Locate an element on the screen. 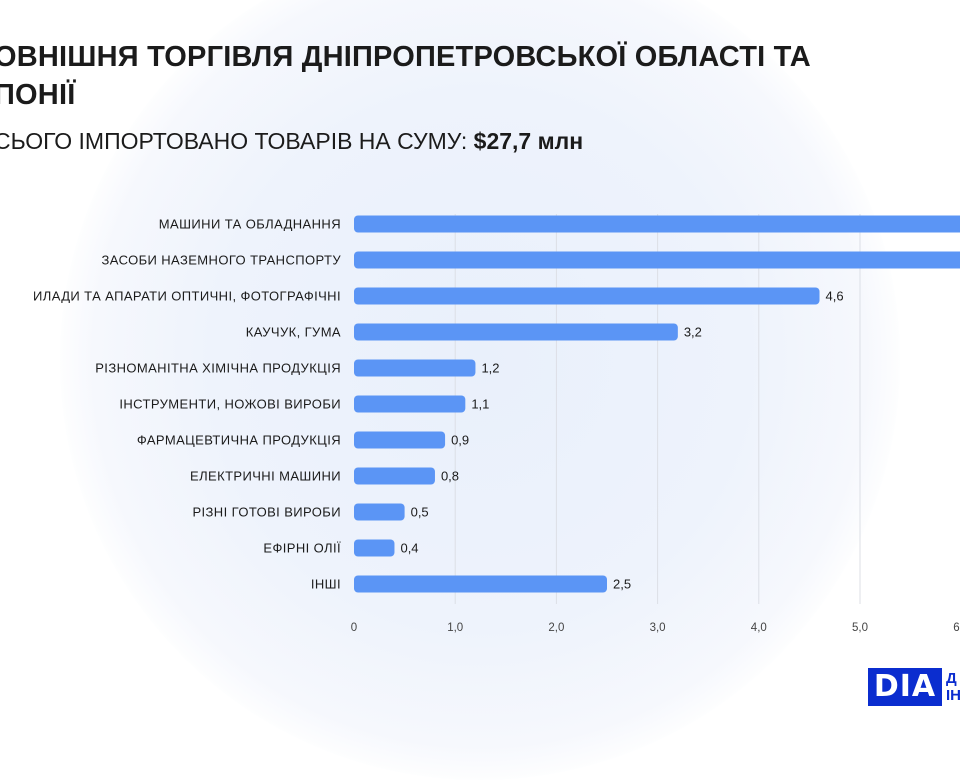 The width and height of the screenshot is (960, 780). value-label: 3,2 is located at coordinates (693, 332).